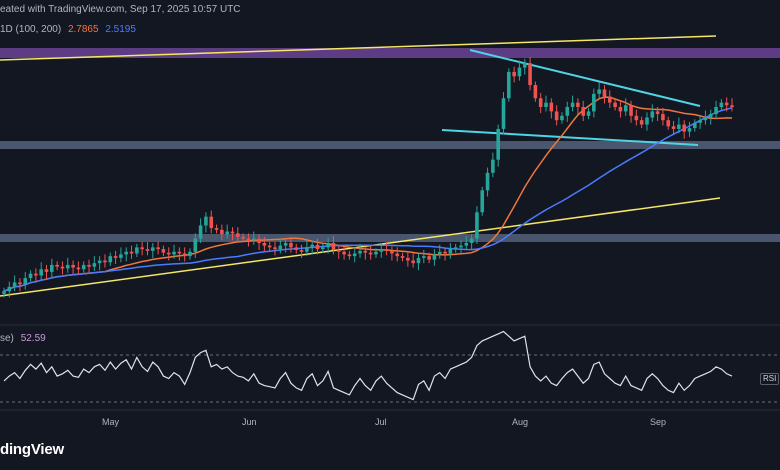  Describe the element at coordinates (33, 338) in the screenshot. I see `rsi-value: 52.59` at that location.